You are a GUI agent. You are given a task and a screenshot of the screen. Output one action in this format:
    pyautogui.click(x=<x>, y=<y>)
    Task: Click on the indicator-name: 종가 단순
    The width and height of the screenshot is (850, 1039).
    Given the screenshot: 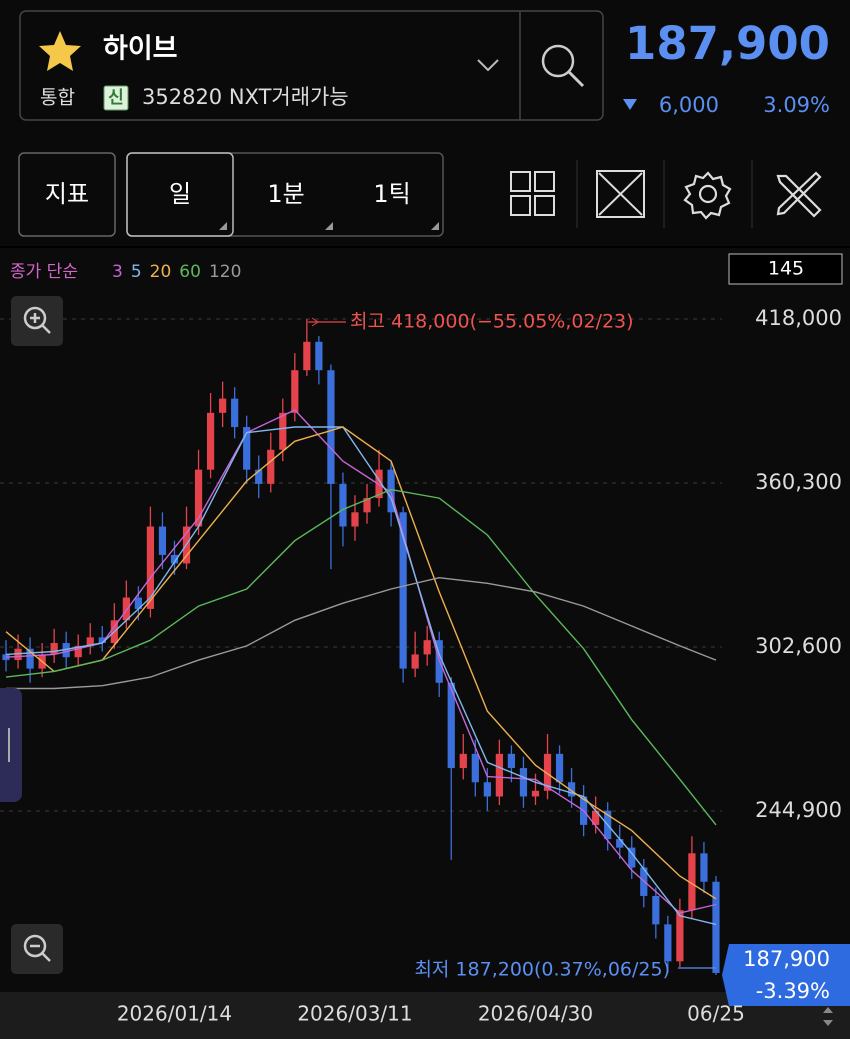 What is the action you would take?
    pyautogui.click(x=44, y=272)
    